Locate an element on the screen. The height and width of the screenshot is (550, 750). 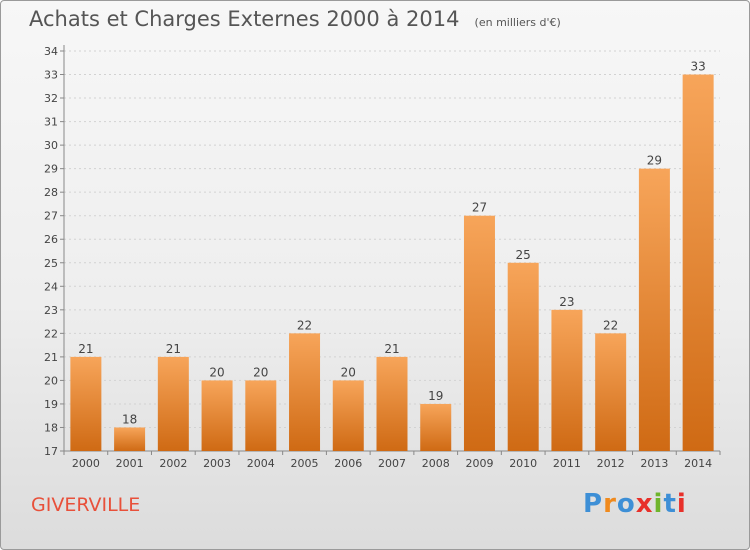
x-tick-label: 2008 is located at coordinates (436, 463).